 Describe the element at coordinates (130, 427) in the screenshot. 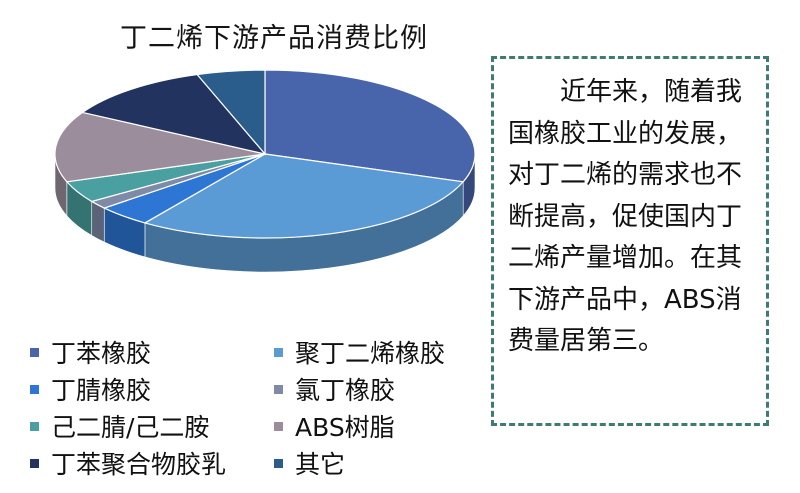

I see `legend-label: 己二腈/己二胺` at that location.